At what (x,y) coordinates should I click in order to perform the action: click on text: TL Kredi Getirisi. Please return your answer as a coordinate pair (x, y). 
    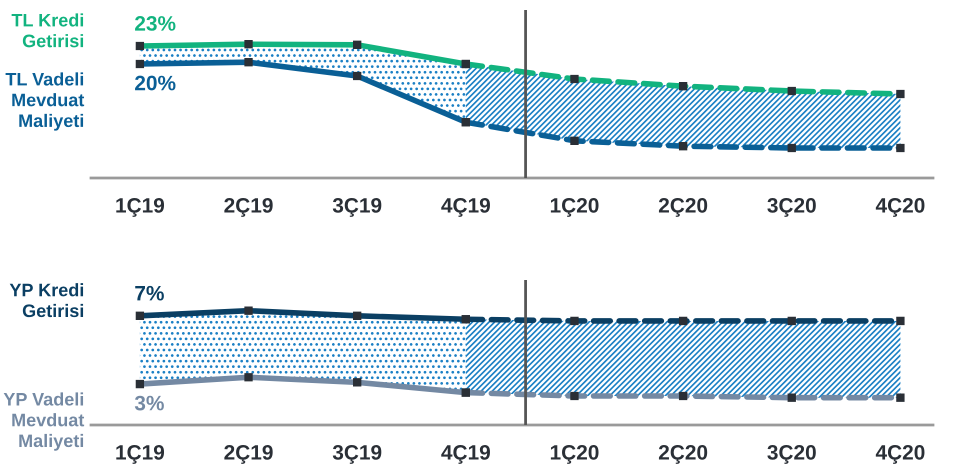
    Looking at the image, I should click on (48, 30).